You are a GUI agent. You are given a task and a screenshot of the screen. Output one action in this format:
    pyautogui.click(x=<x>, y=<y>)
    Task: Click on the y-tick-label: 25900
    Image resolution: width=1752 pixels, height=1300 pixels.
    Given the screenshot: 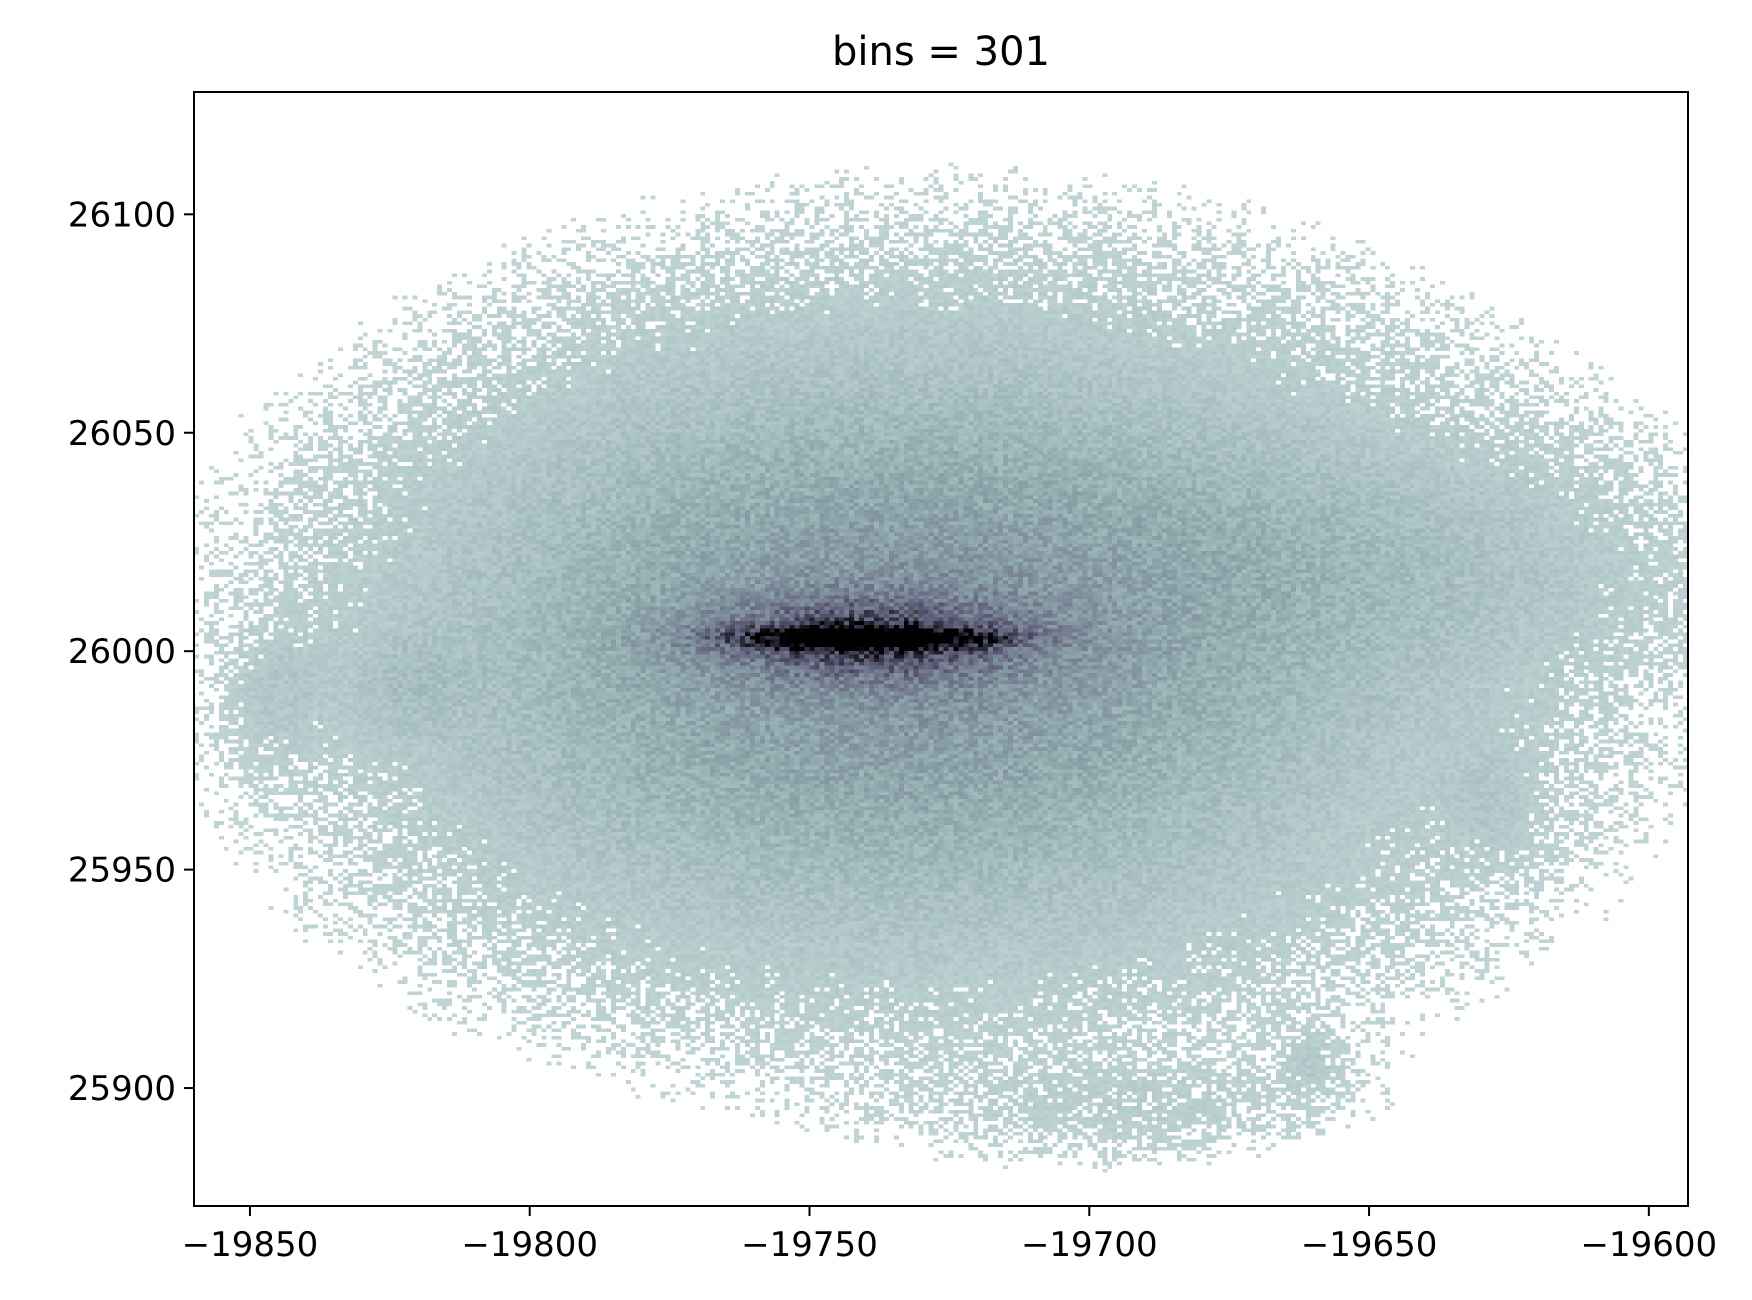 What is the action you would take?
    pyautogui.click(x=122, y=1089)
    